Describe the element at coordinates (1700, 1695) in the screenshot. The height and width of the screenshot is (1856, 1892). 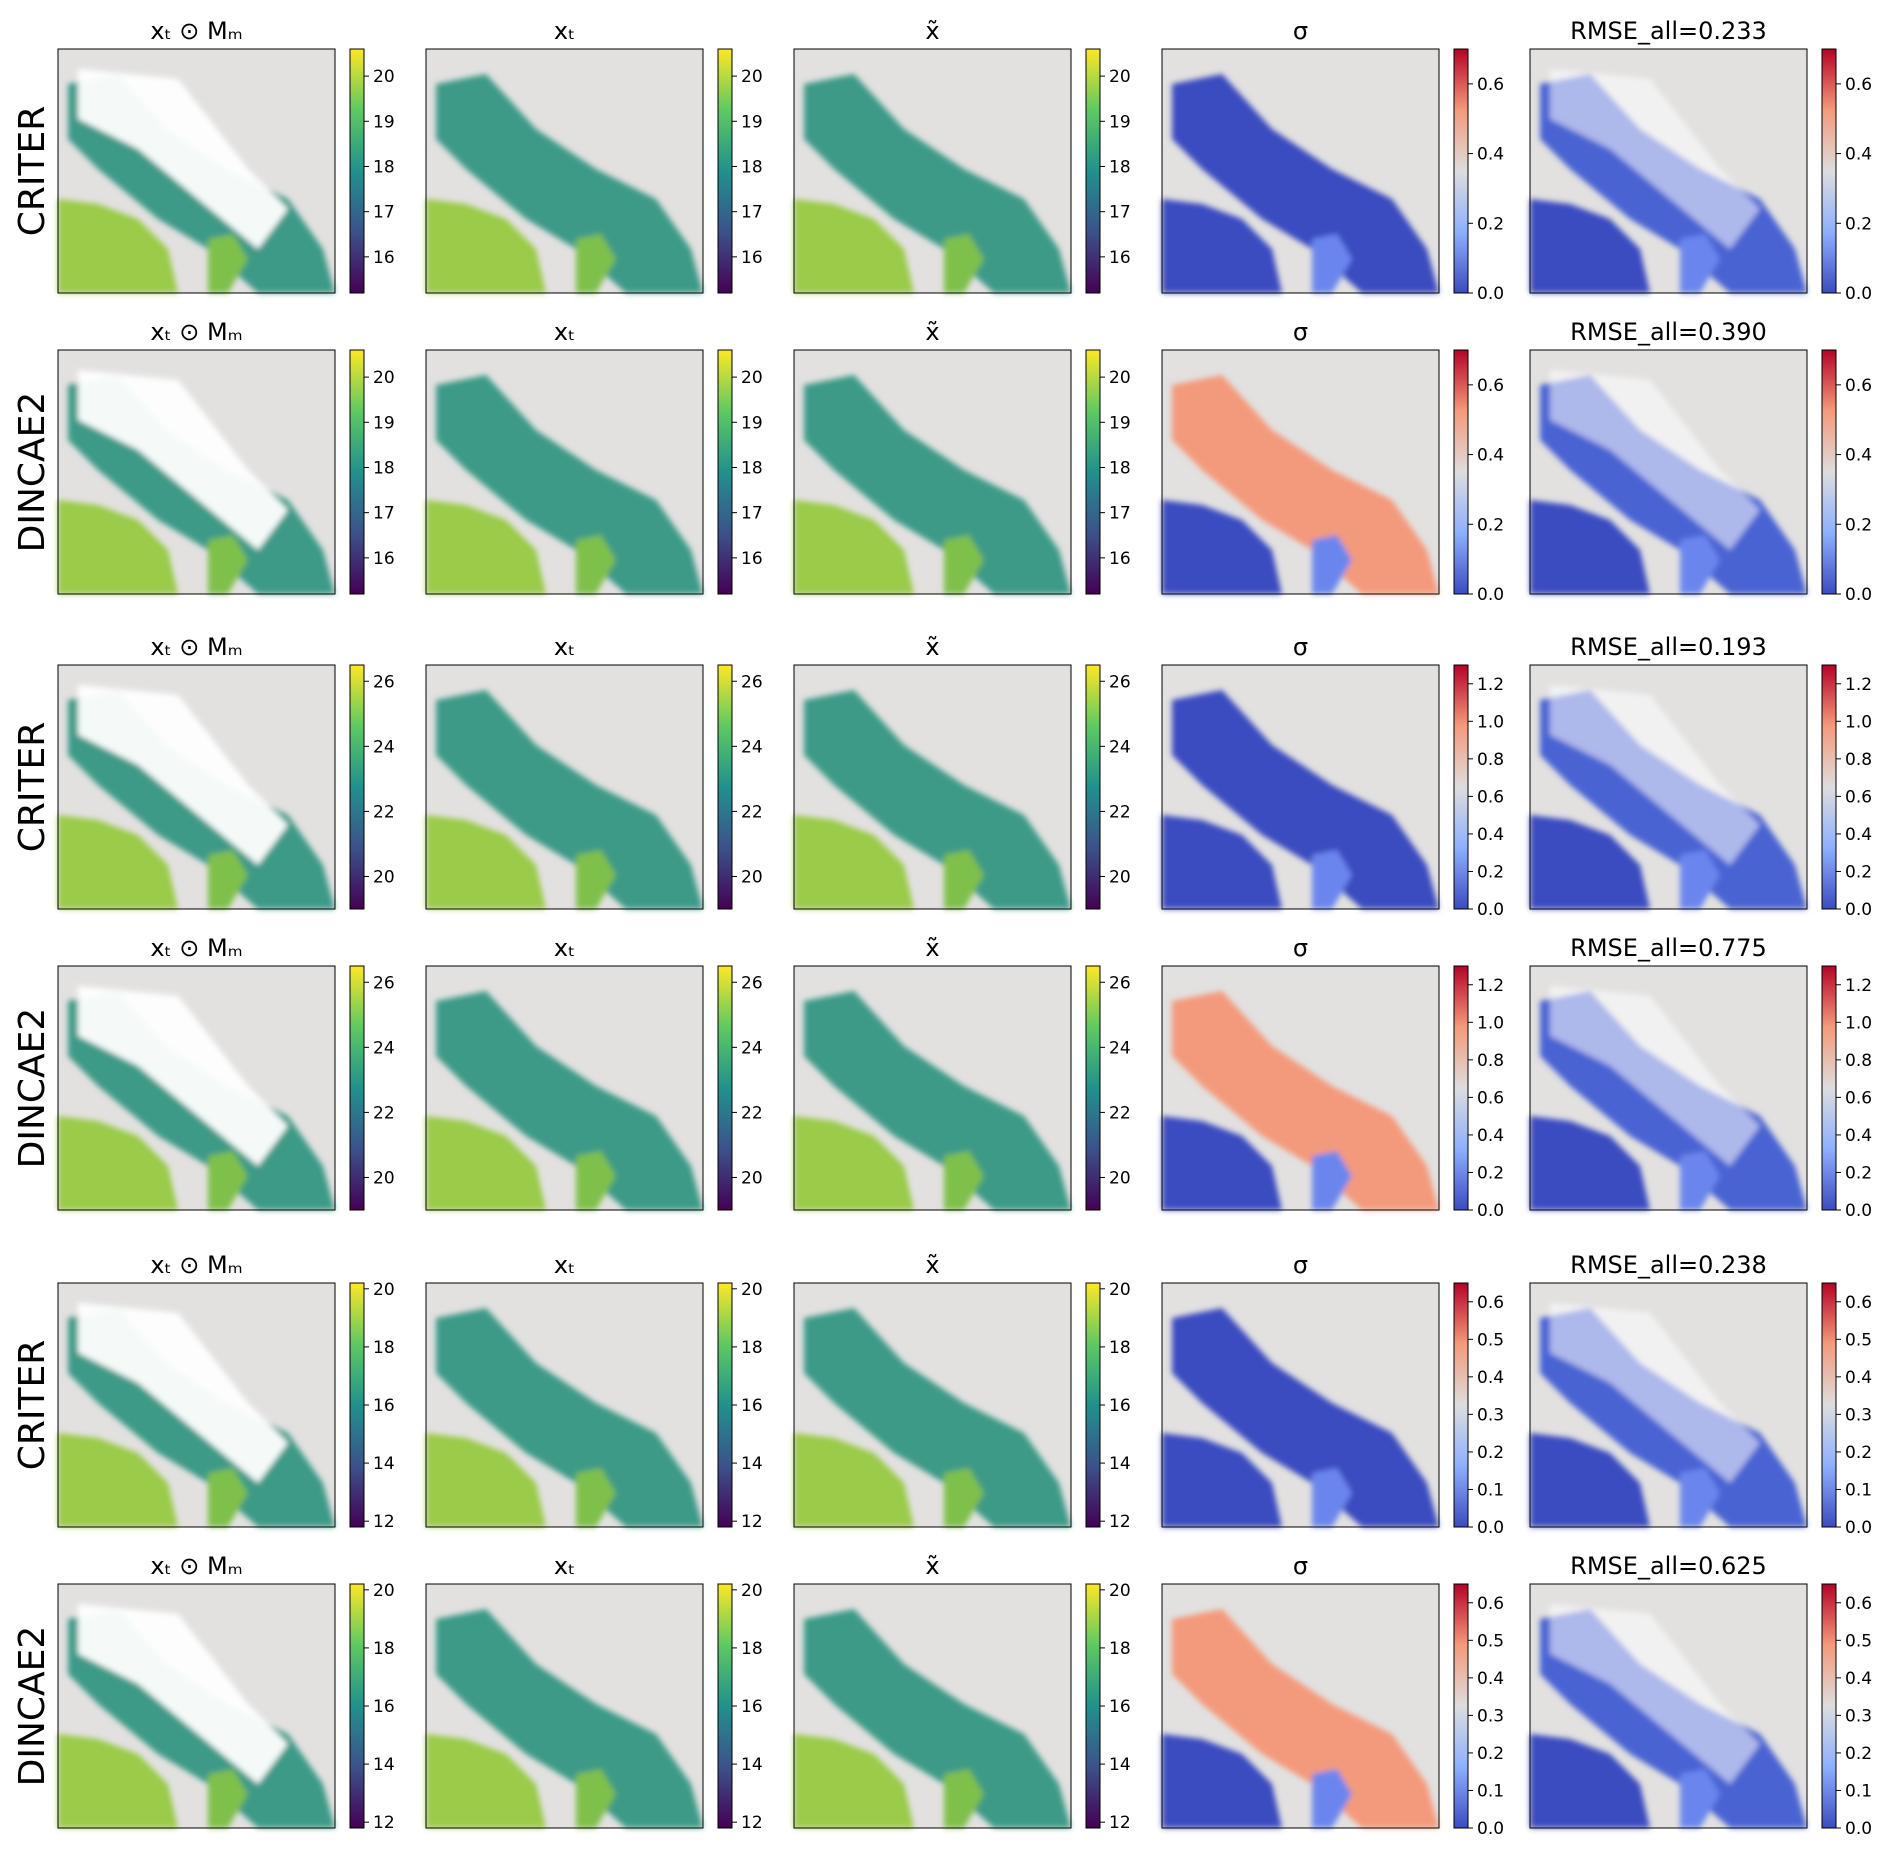
I see `panel-6-5: RMSE_all=0.625 0.0 0.1 0.2 0.3 0.4 0.5 0.6` at that location.